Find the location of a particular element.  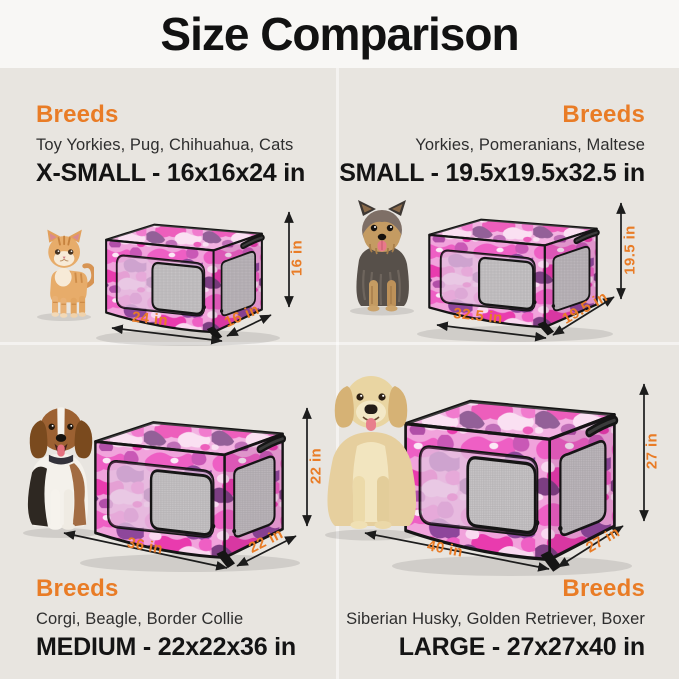

size-label: LARGE - 27x27x40 in is located at coordinates (522, 646).